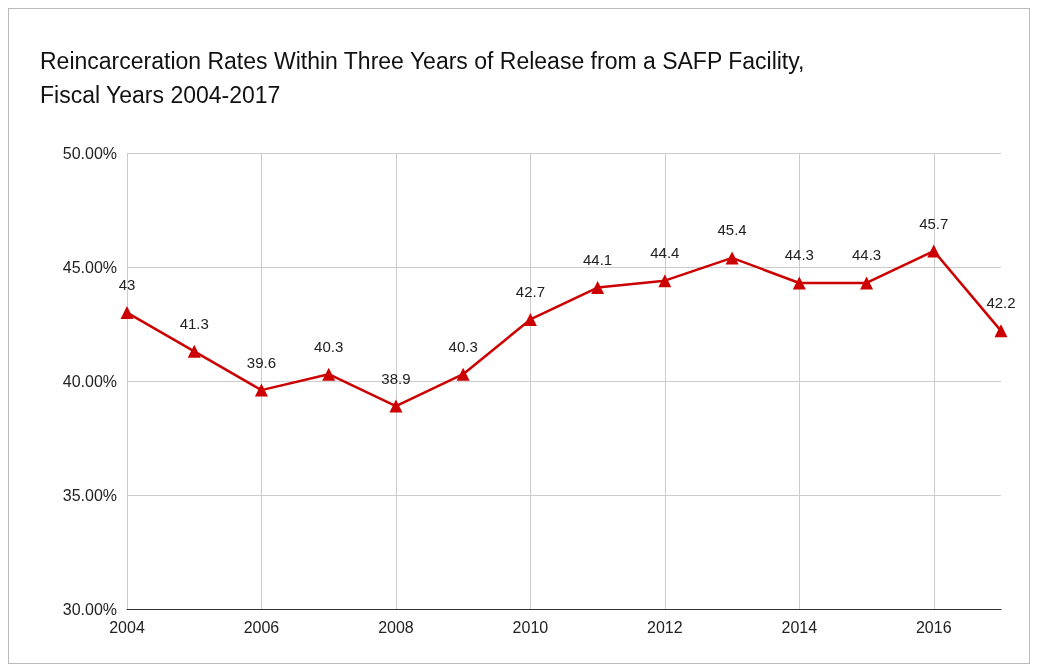 This screenshot has height=672, width=1038. Describe the element at coordinates (933, 627) in the screenshot. I see `x-tick-label: 2016` at that location.